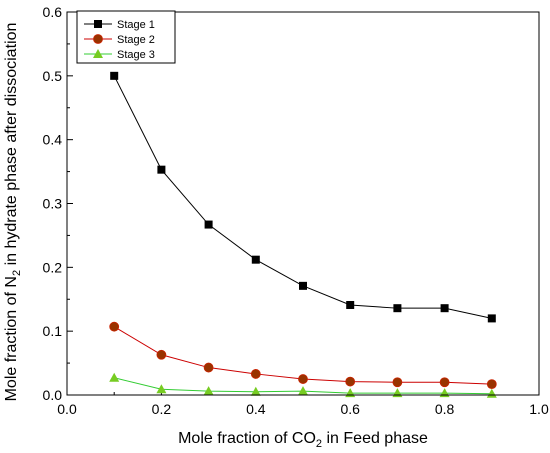 The width and height of the screenshot is (550, 453). Describe the element at coordinates (53, 140) in the screenshot. I see `y-tick-label: 0.4` at that location.